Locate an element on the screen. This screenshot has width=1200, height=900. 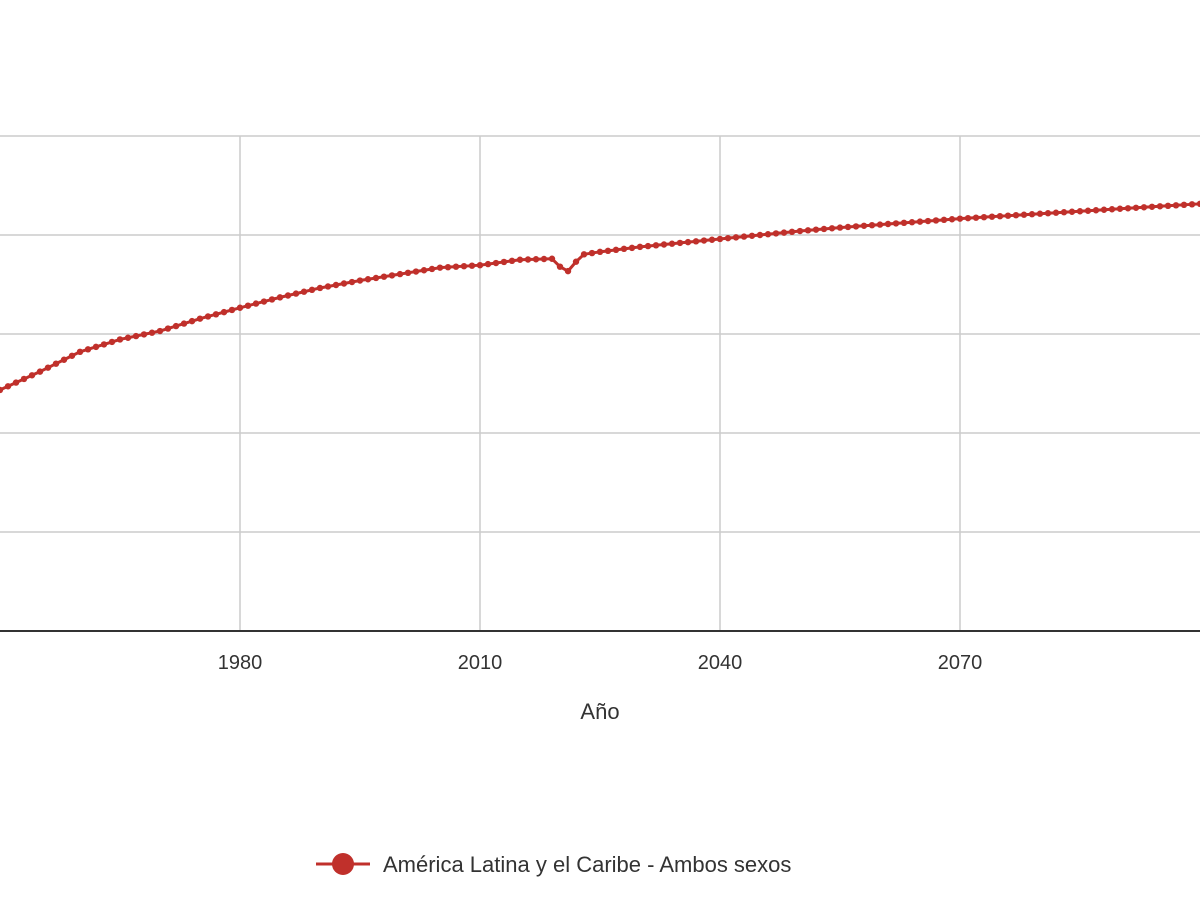
legend: América Latina y el Caribe - Ambos sexos is located at coordinates (553, 864).